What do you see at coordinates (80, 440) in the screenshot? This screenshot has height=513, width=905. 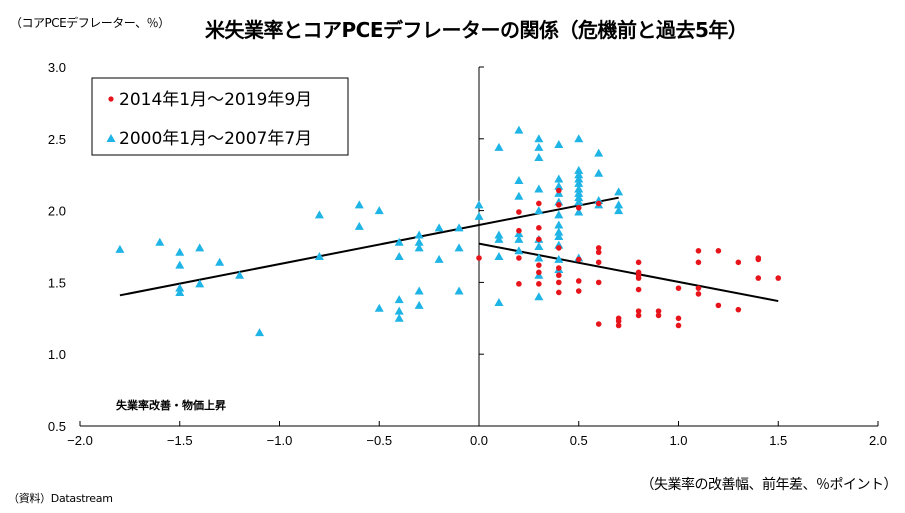 I see `x-tick-label: −2.0` at bounding box center [80, 440].